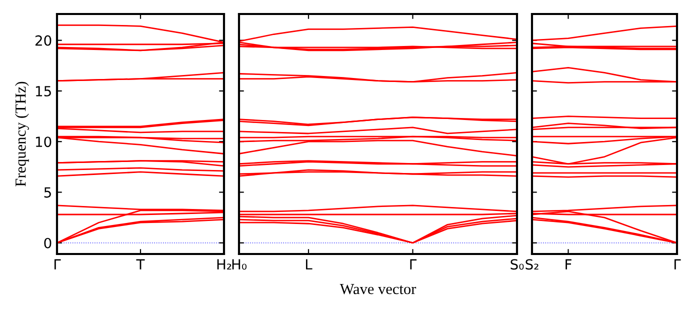  Describe the element at coordinates (48, 243) in the screenshot. I see `y-tick-label: 0` at that location.